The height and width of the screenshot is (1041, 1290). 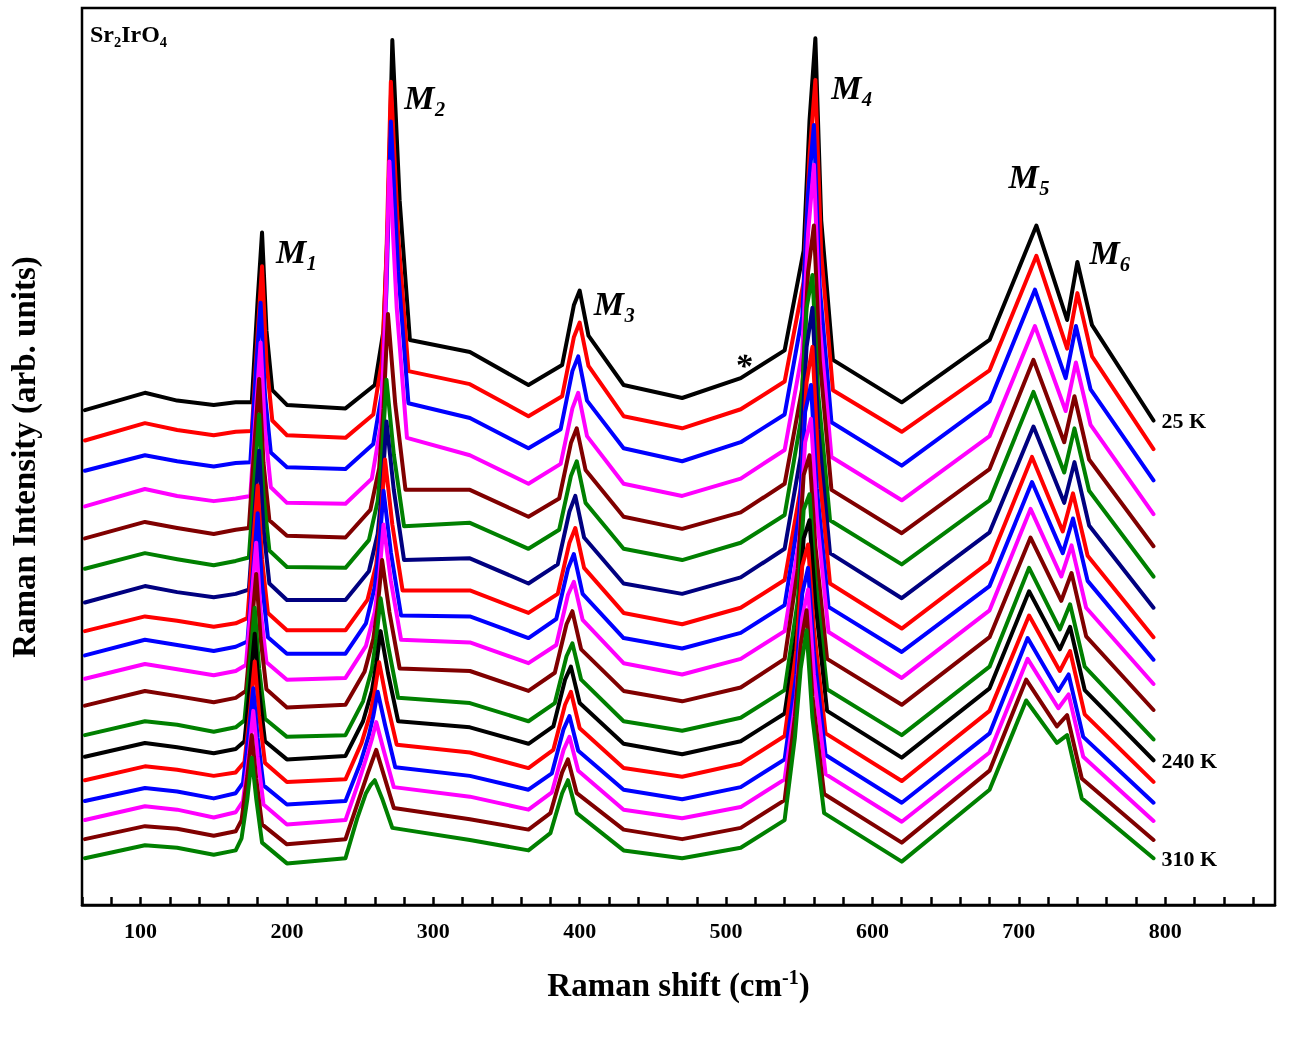 I want to click on series-label: 310 K, so click(x=1189, y=858).